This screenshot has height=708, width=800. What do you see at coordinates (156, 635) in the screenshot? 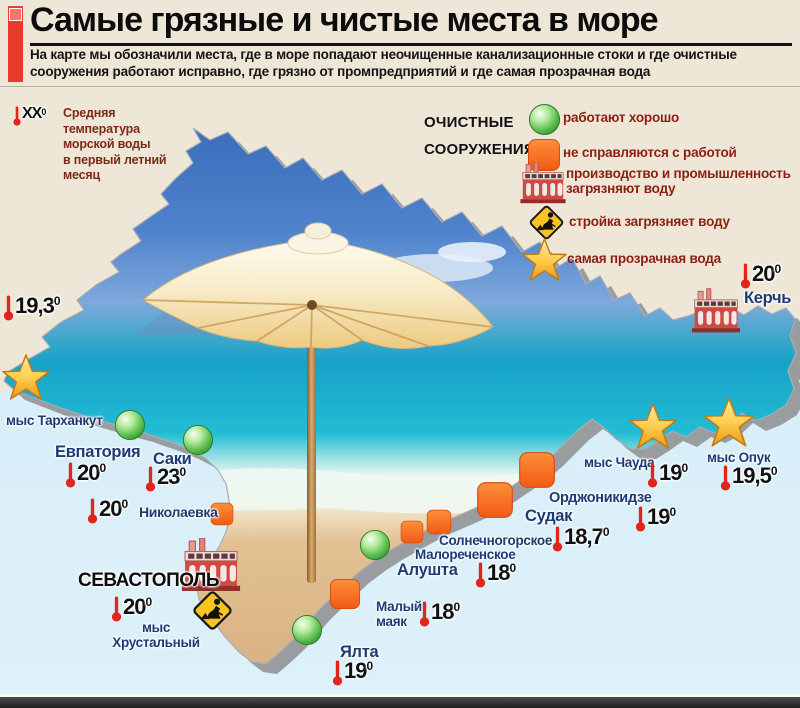
I see `place-label-khrustalny: мыс Хрустальный` at bounding box center [156, 635].